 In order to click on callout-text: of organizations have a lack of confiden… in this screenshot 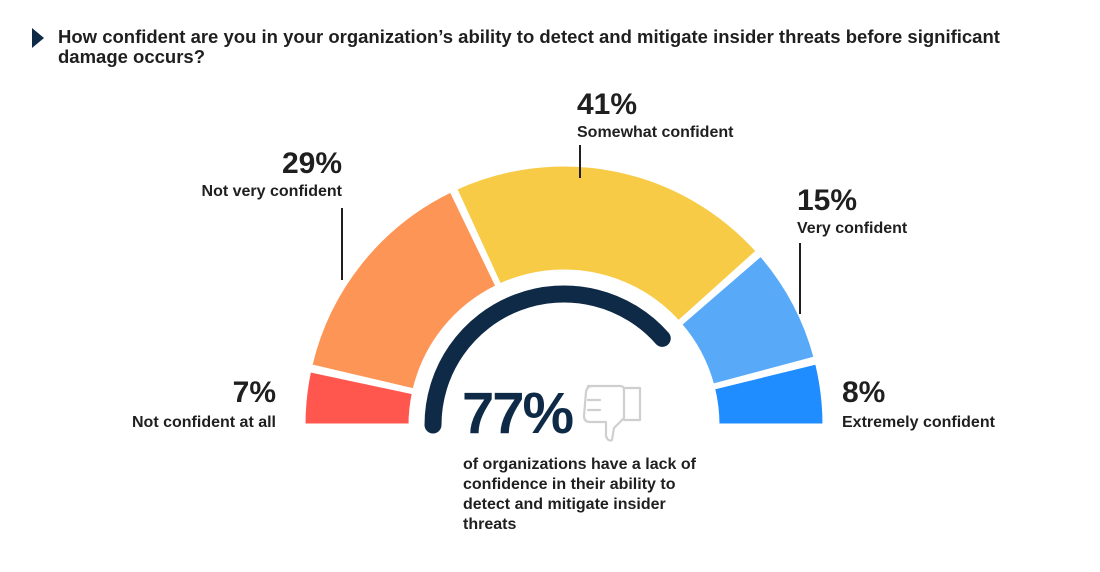, I will do `click(579, 494)`.